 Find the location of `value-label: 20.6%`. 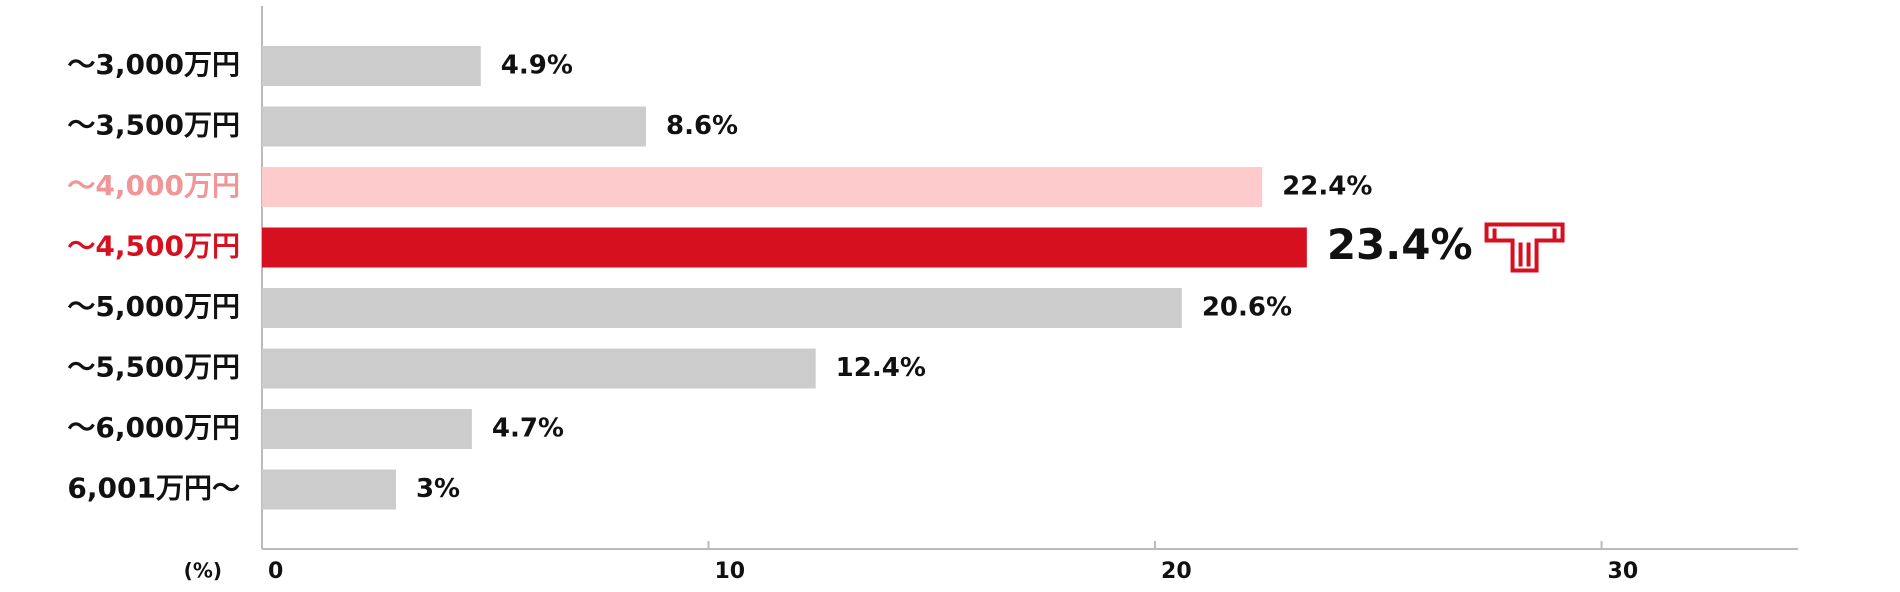

value-label: 20.6% is located at coordinates (1247, 308).